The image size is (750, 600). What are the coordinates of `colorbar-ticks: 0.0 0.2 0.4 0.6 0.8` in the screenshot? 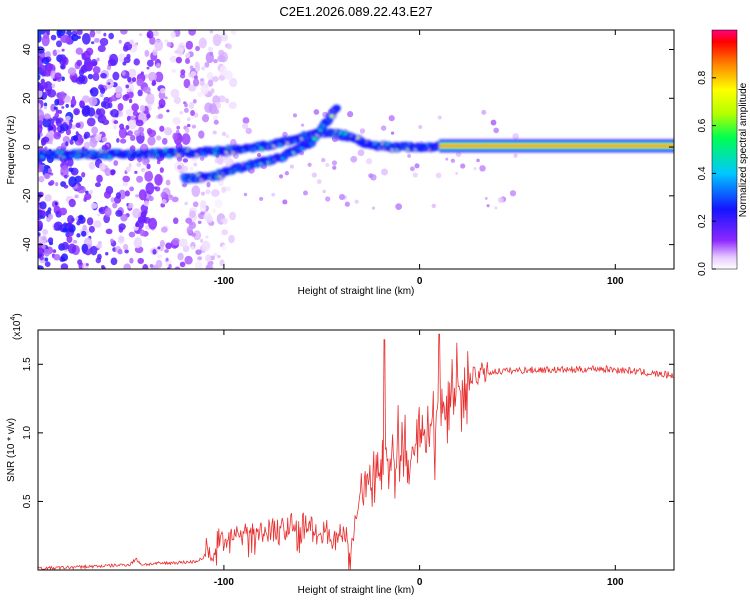 It's located at (706, 173).